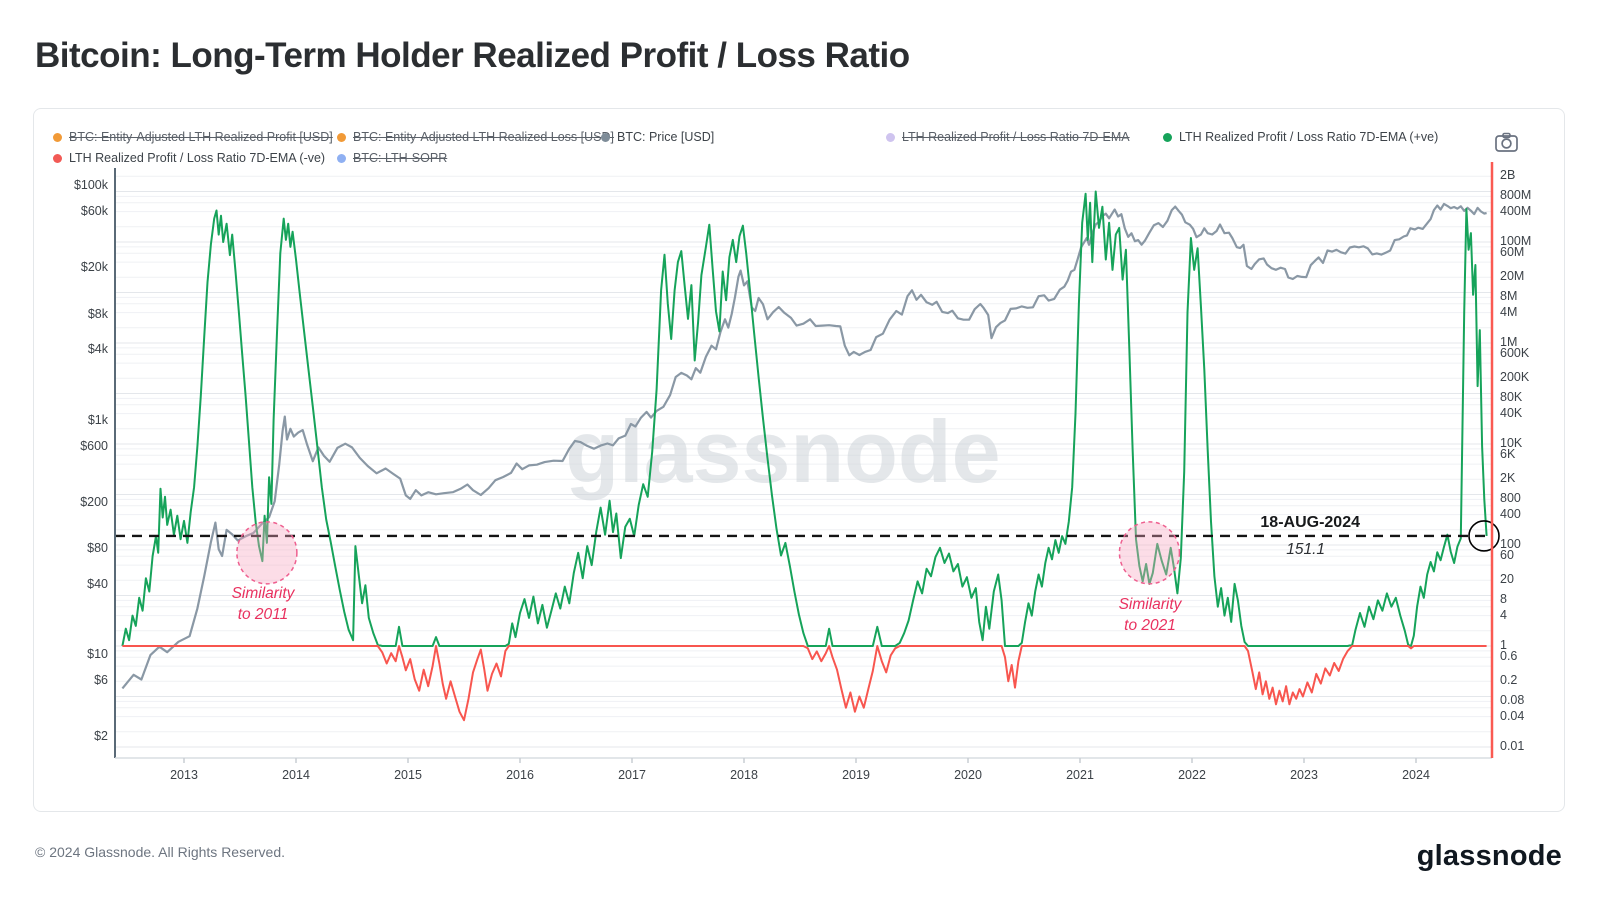 The image size is (1600, 922). I want to click on y-right-tick-label: 800, so click(1510, 498).